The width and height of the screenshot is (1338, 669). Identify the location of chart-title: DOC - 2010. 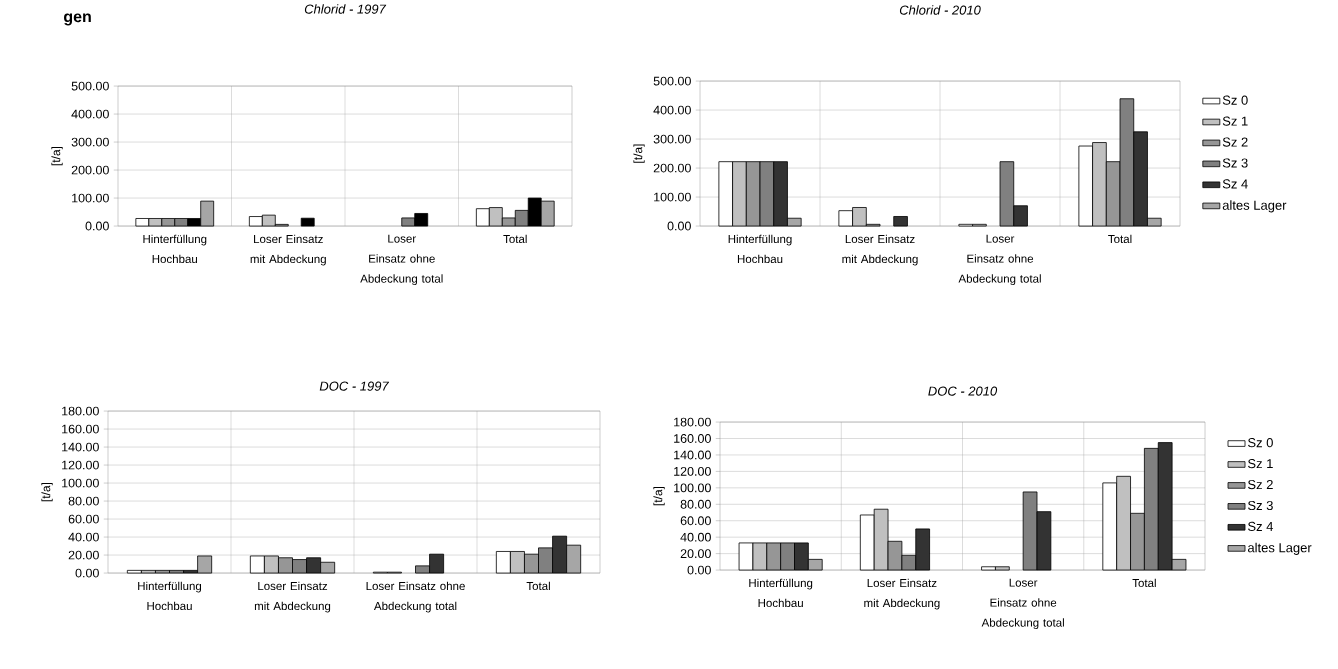
(963, 391).